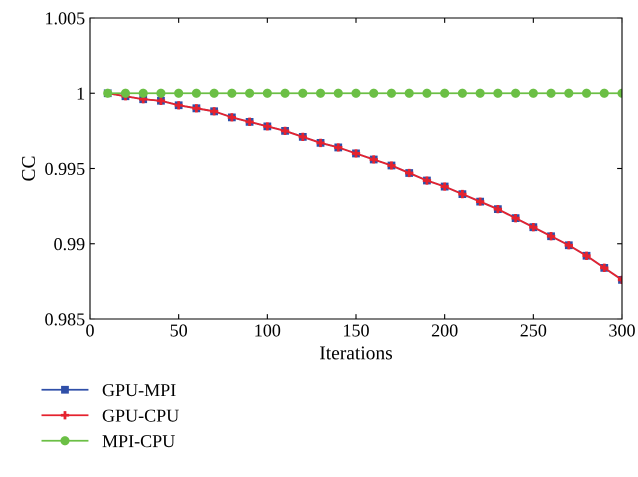  Describe the element at coordinates (140, 416) in the screenshot. I see `legend-label: GPU-CPU` at that location.